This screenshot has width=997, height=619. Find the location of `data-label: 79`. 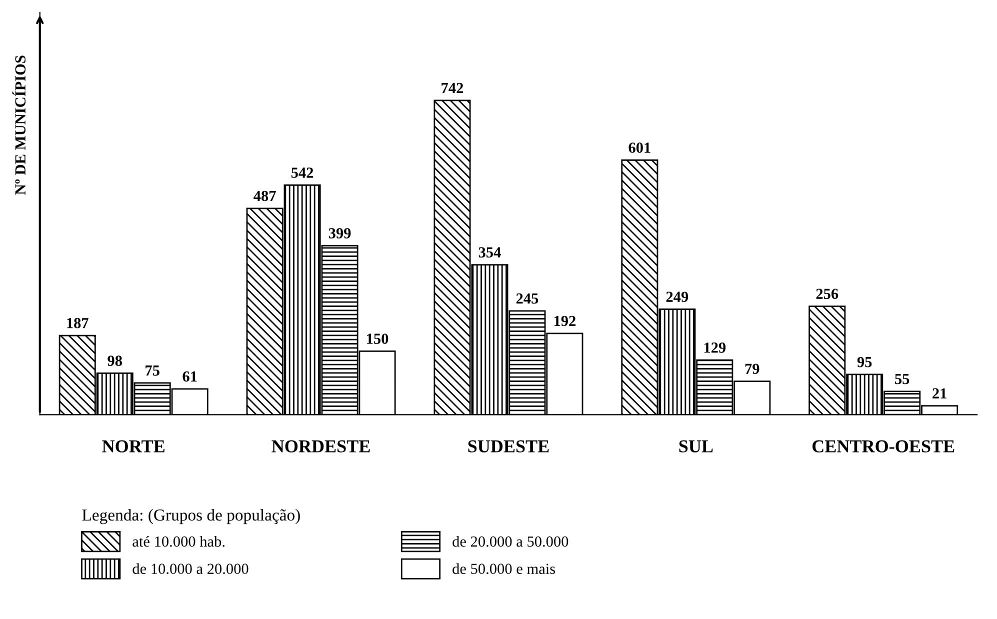

data-label: 79 is located at coordinates (752, 369).